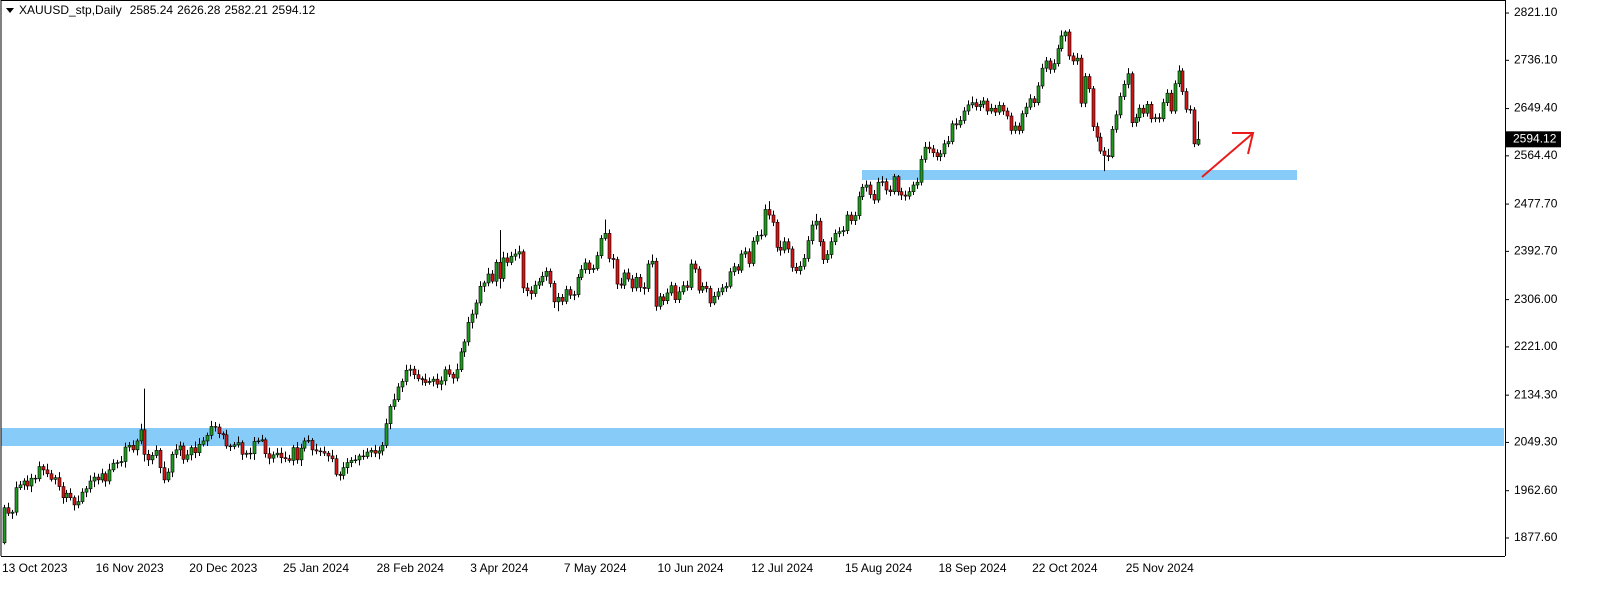 This screenshot has height=594, width=1604. I want to click on open: 2585.24, so click(152, 10).